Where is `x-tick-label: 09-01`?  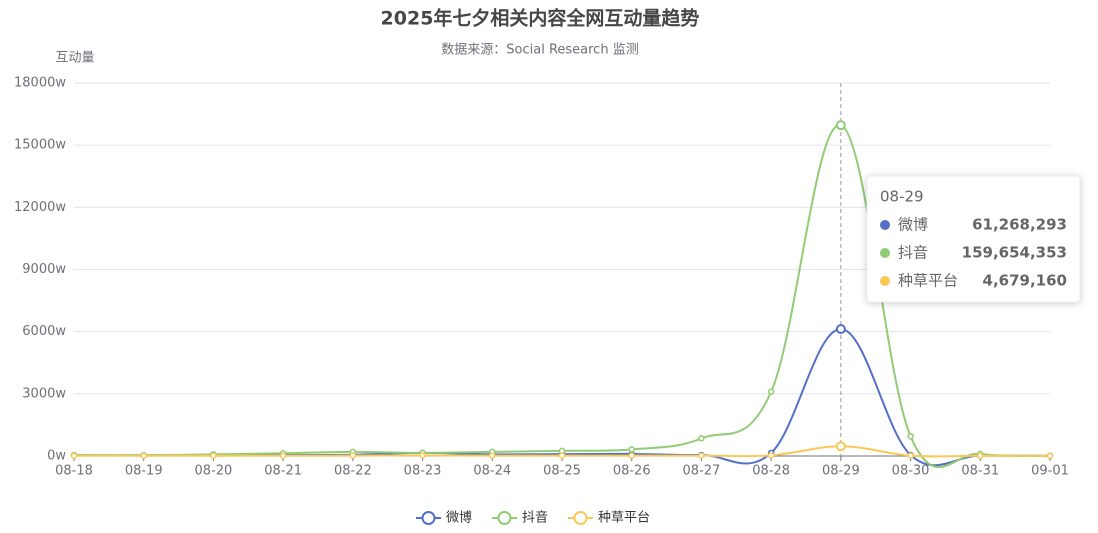 x-tick-label: 09-01 is located at coordinates (1050, 471).